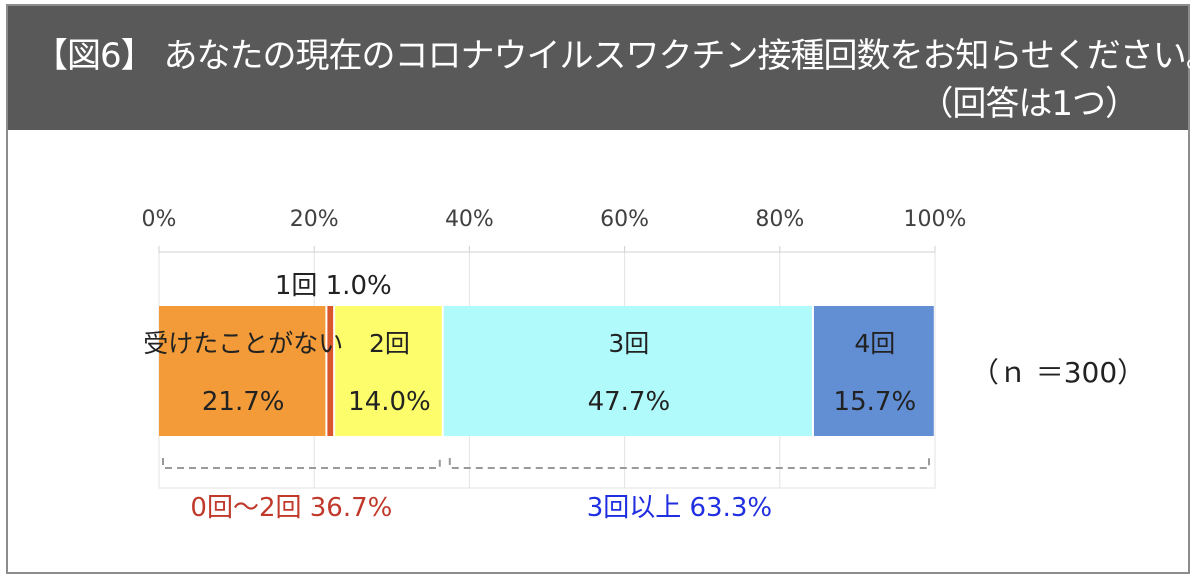 The height and width of the screenshot is (584, 1200). Describe the element at coordinates (628, 343) in the screenshot. I see `series-name-label: 3回` at that location.